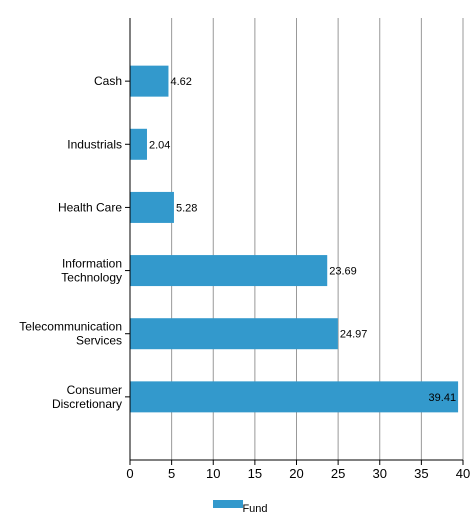 The image size is (475, 514). What do you see at coordinates (421, 473) in the screenshot?
I see `x-tick-label-7: 35` at bounding box center [421, 473].